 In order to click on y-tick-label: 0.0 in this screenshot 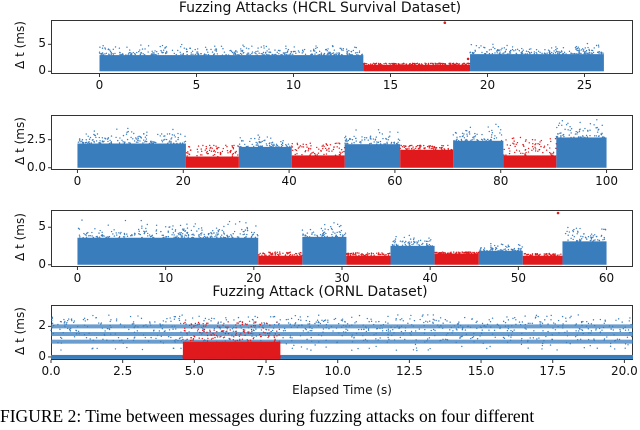, I will do `click(36, 166)`.